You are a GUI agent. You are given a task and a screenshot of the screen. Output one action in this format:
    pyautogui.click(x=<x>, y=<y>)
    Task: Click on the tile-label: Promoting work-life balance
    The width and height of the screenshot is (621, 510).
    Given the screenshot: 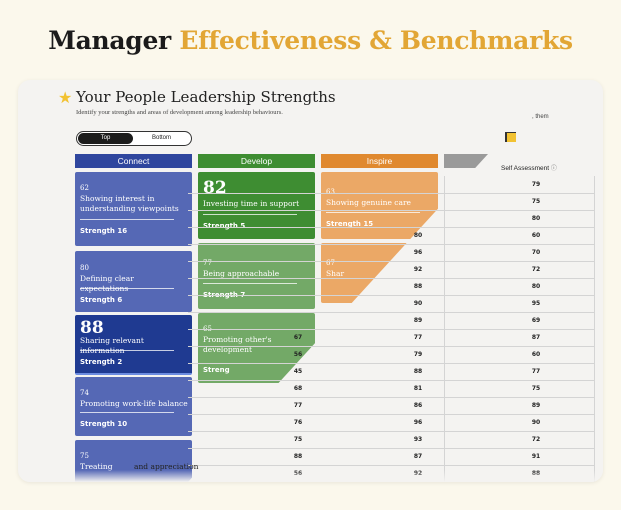 What is the action you would take?
    pyautogui.click(x=134, y=403)
    